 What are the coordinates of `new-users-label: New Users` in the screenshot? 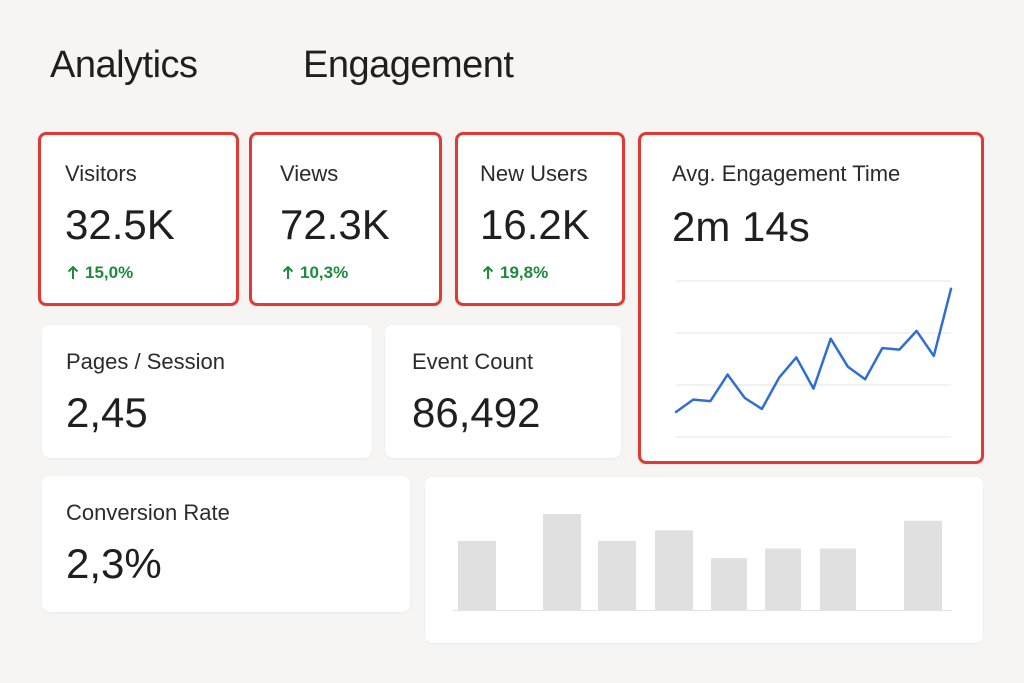 It's located at (534, 173).